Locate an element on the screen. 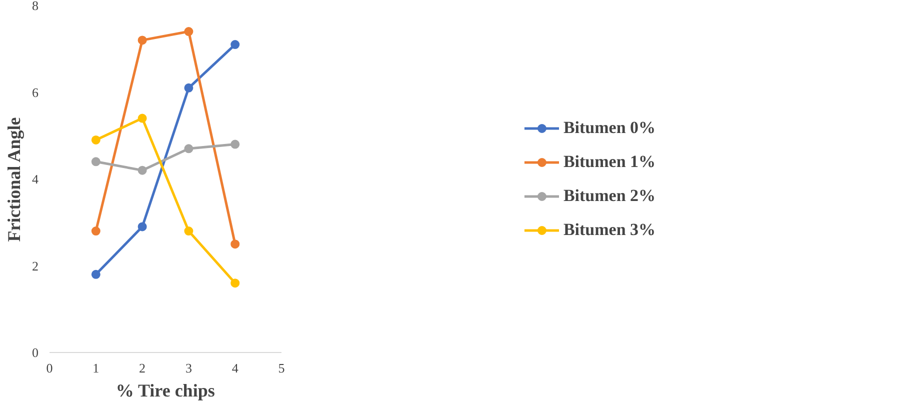 This screenshot has width=898, height=403. x-axis-title: % Tire chips is located at coordinates (165, 390).